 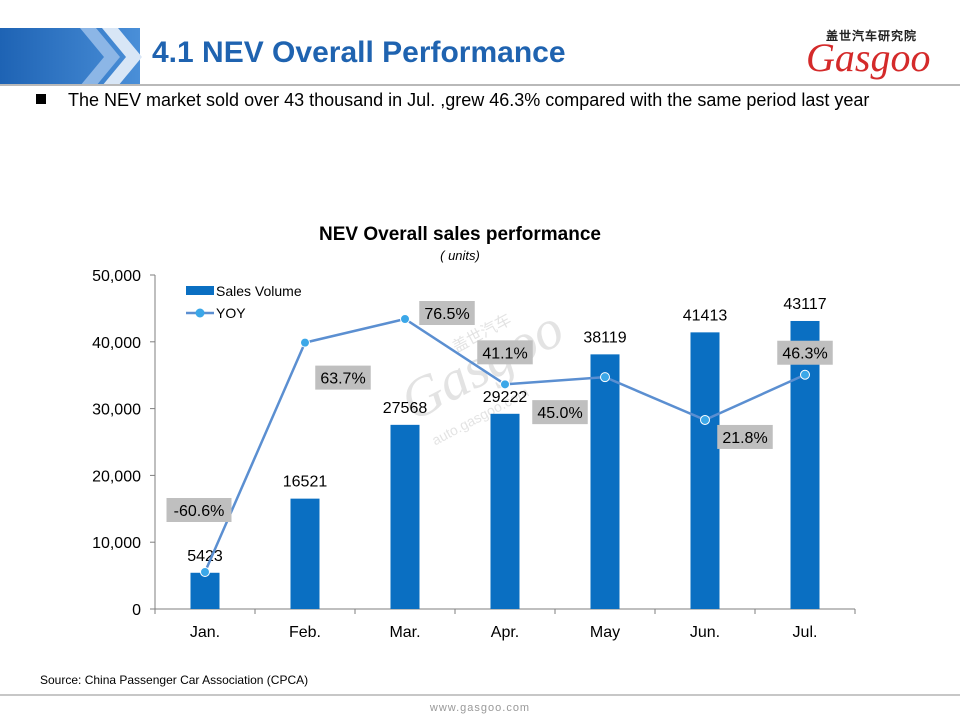 I want to click on x-tick-label: Feb., so click(x=305, y=632).